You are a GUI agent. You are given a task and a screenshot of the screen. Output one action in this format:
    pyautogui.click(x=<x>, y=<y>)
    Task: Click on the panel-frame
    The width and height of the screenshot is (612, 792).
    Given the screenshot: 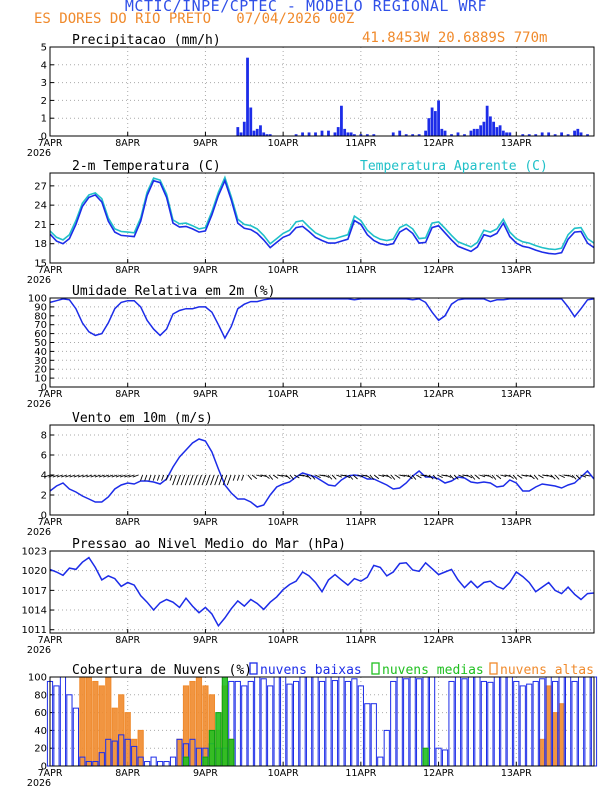 What is the action you would take?
    pyautogui.click(x=322, y=721)
    